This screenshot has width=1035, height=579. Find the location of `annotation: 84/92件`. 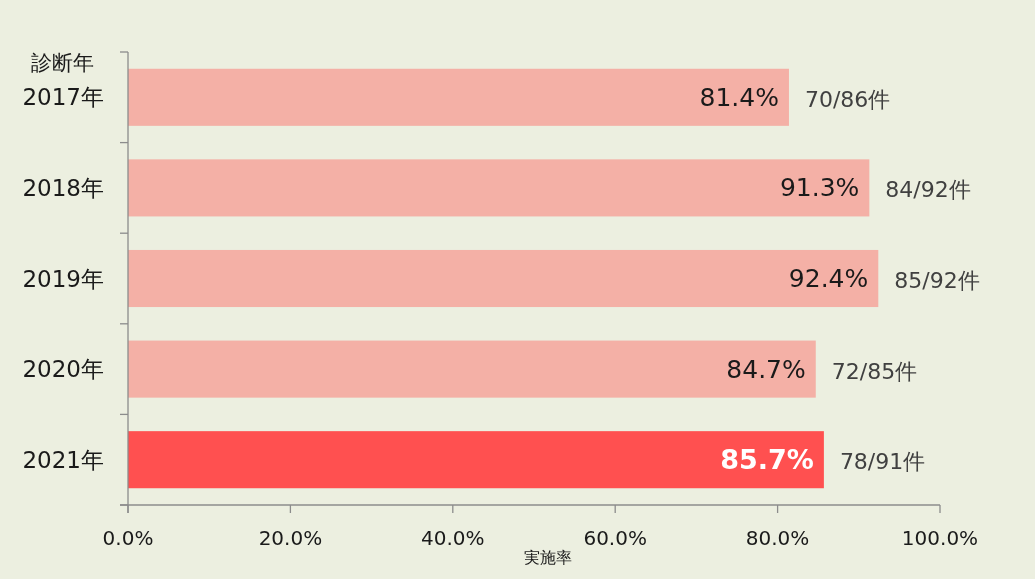

annotation: 84/92件 is located at coordinates (928, 190).